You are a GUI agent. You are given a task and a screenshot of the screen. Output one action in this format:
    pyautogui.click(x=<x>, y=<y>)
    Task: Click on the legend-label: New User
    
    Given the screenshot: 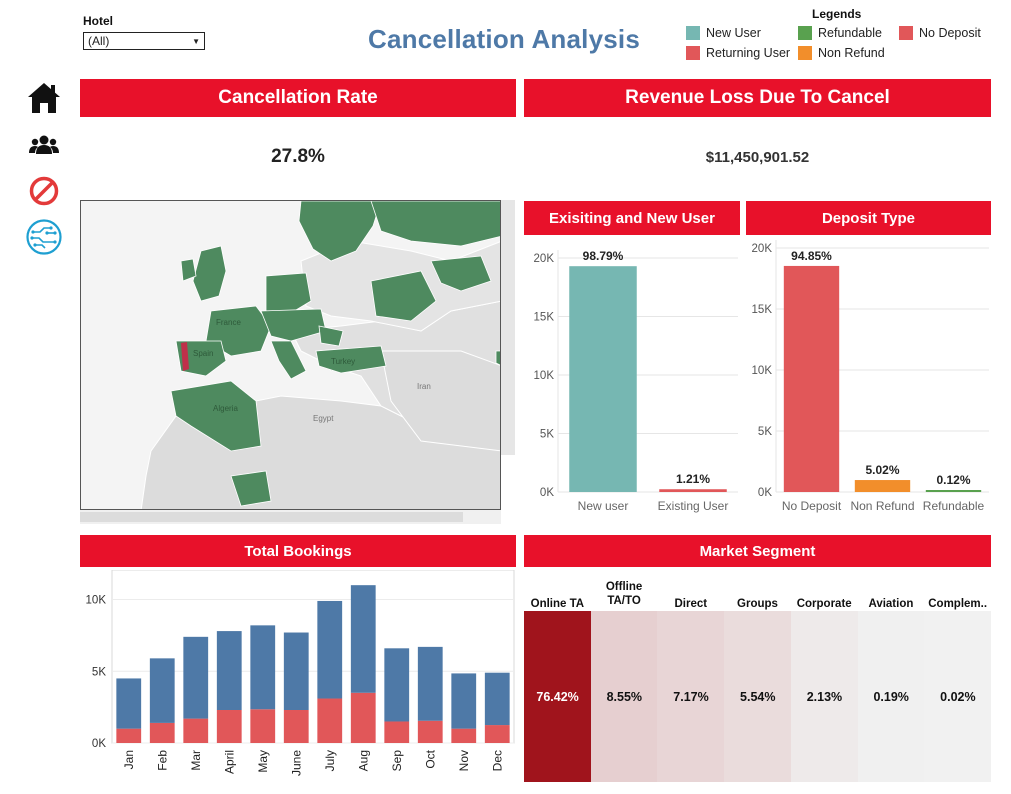 What is the action you would take?
    pyautogui.click(x=733, y=33)
    